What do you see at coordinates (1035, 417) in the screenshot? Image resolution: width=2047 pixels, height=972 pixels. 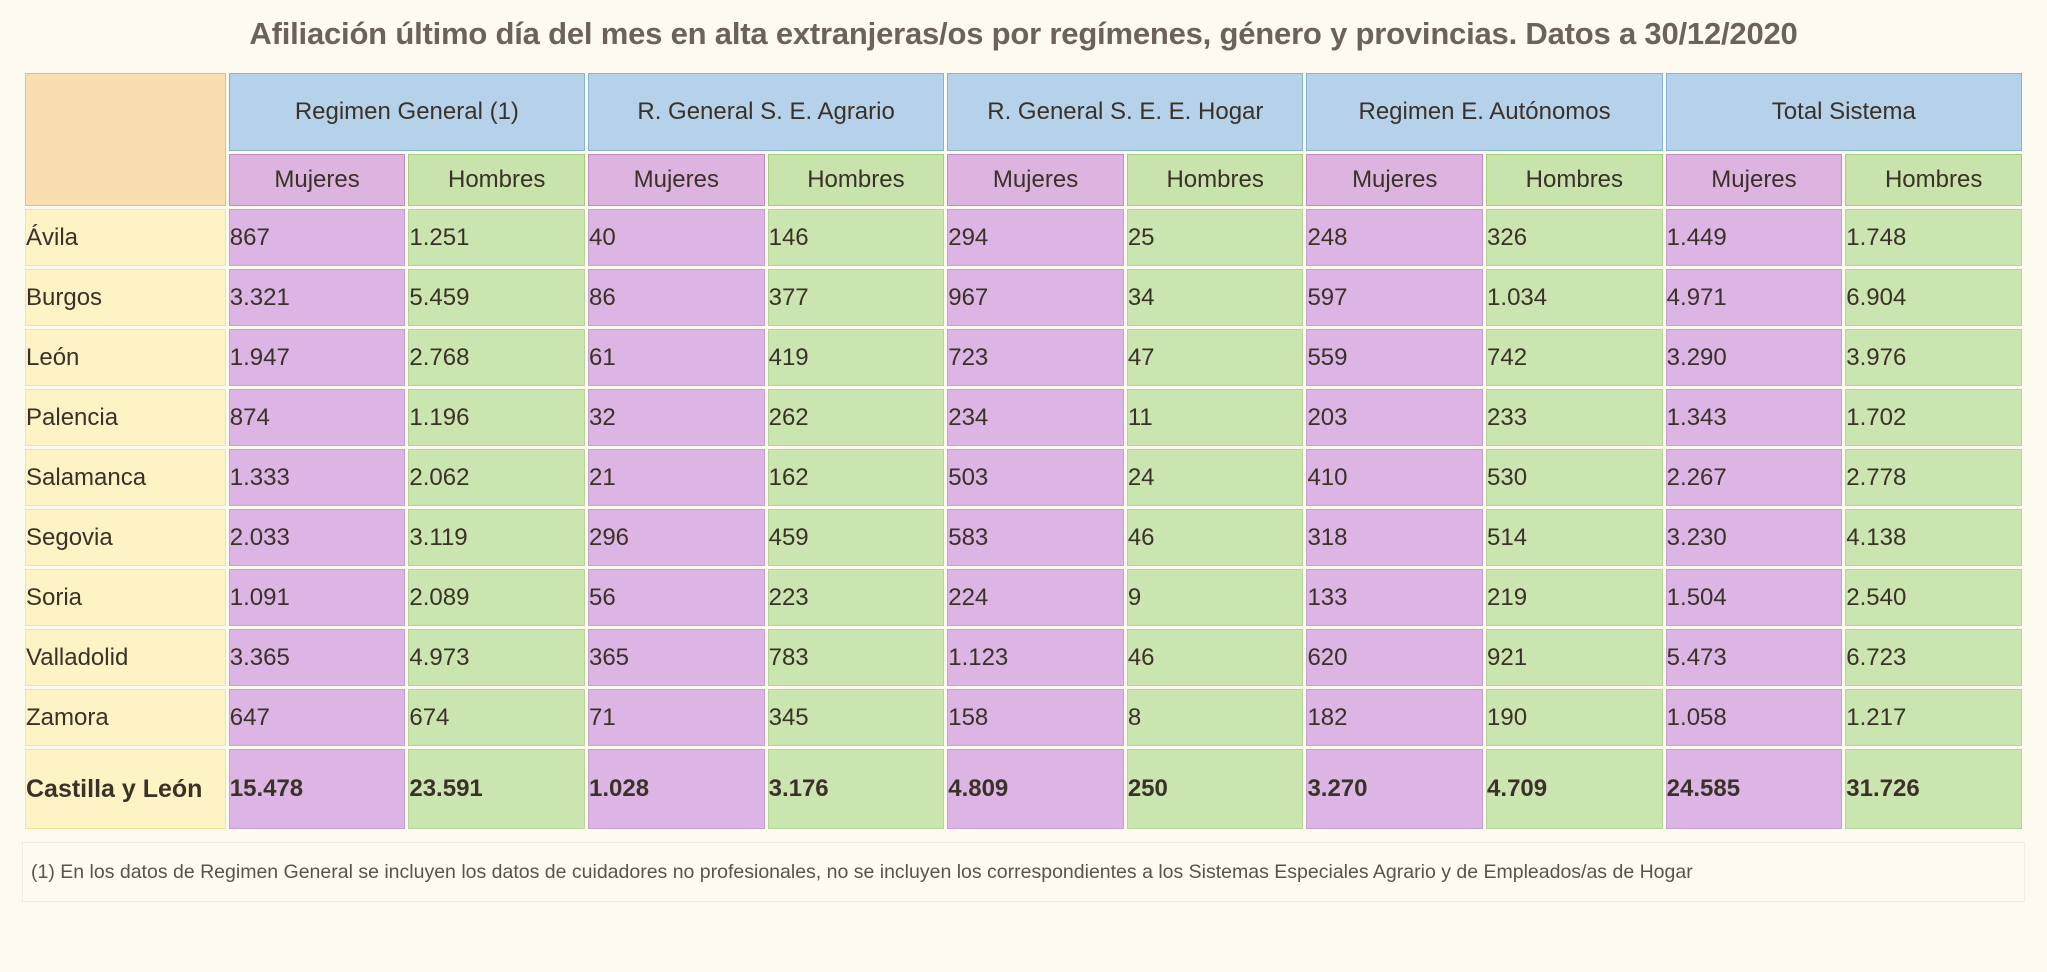 I see `data-cell: 234` at bounding box center [1035, 417].